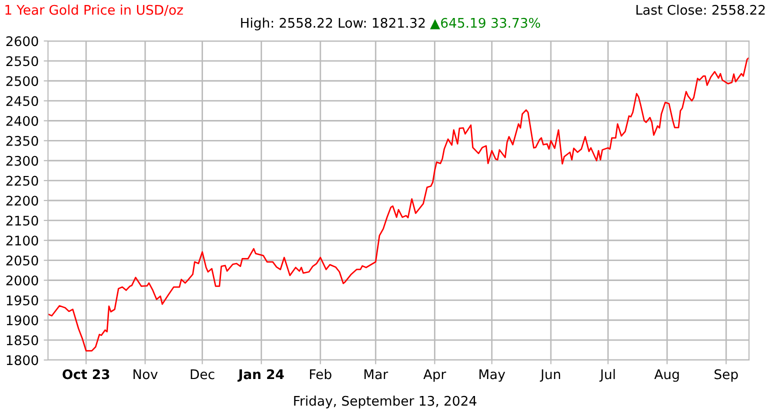 This screenshot has width=770, height=410. Describe the element at coordinates (146, 374) in the screenshot. I see `x-tick-label: Nov` at that location.